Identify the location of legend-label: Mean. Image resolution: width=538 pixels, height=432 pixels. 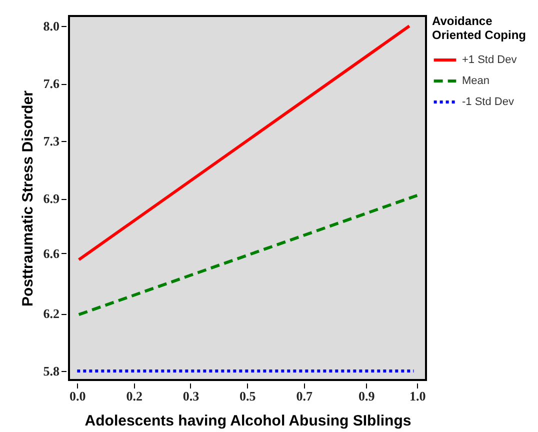
(476, 81).